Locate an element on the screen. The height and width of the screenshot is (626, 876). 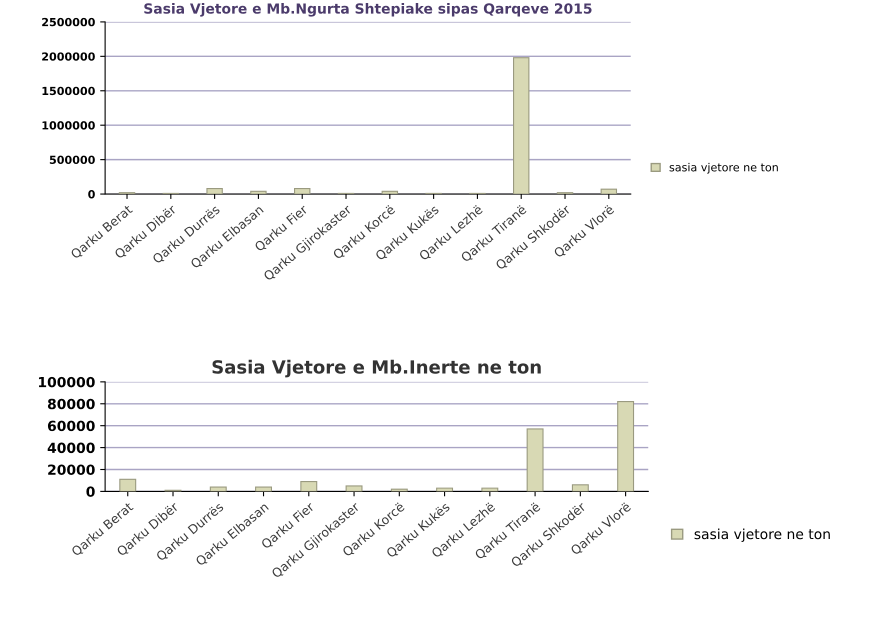
y-tick-label: 1500000 is located at coordinates (68, 91).